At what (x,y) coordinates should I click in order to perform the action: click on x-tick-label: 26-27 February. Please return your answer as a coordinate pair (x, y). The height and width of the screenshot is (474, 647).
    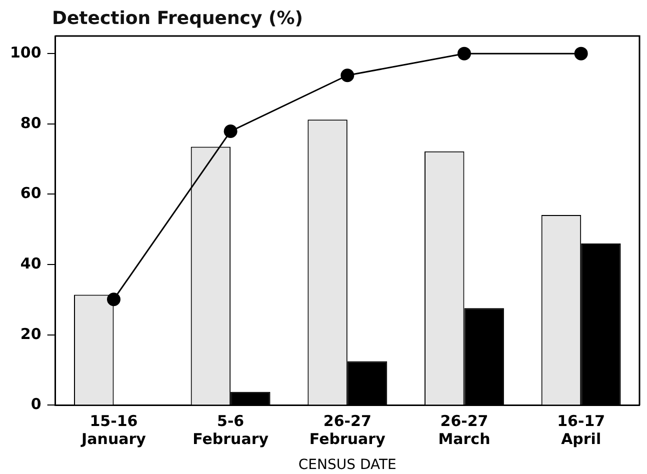
    Looking at the image, I should click on (347, 430).